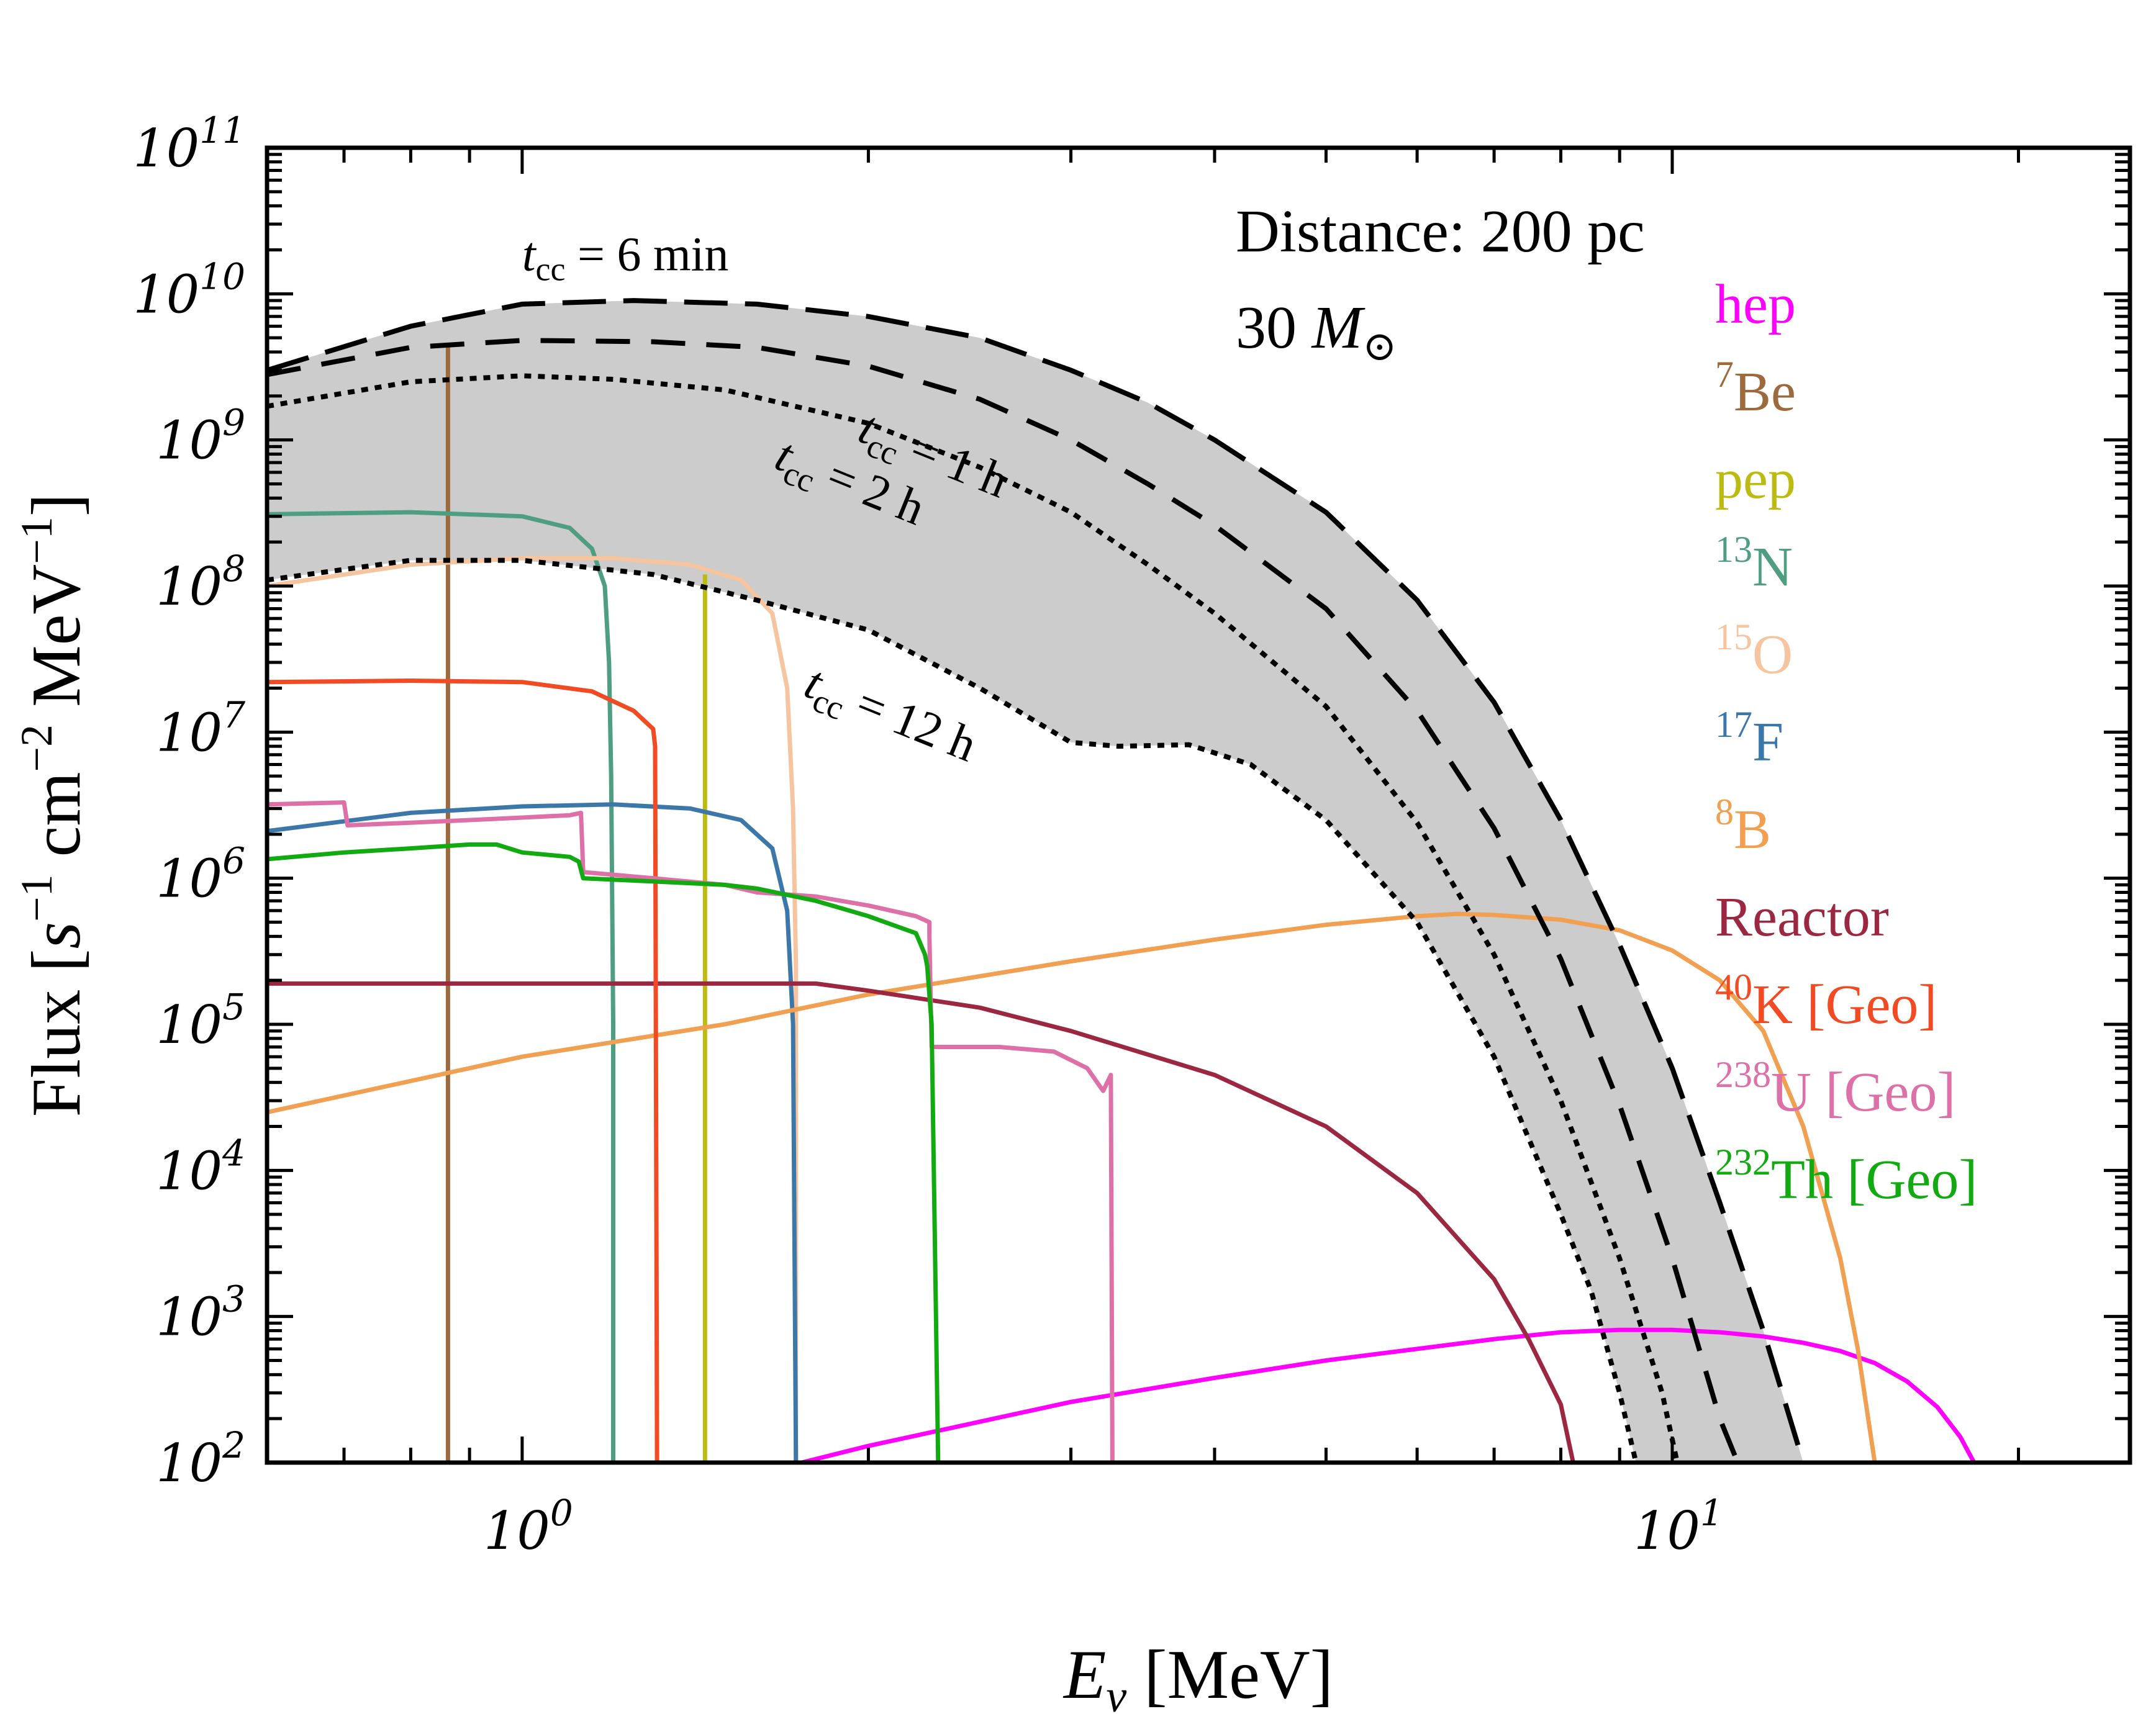  I want to click on legend-entry: 7Be, so click(1755, 388).